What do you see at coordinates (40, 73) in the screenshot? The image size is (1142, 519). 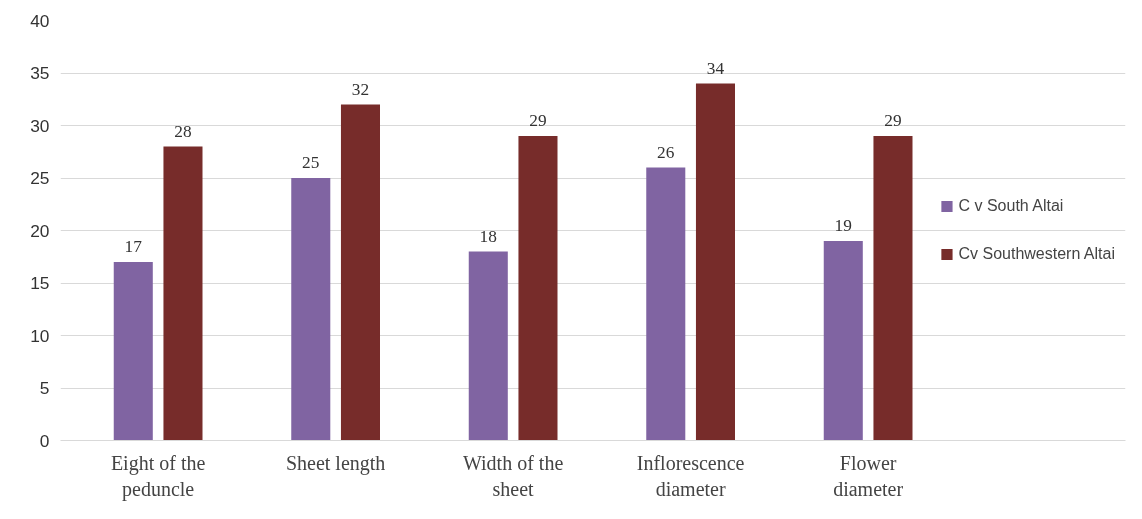 I see `y-tick-label: 35` at bounding box center [40, 73].